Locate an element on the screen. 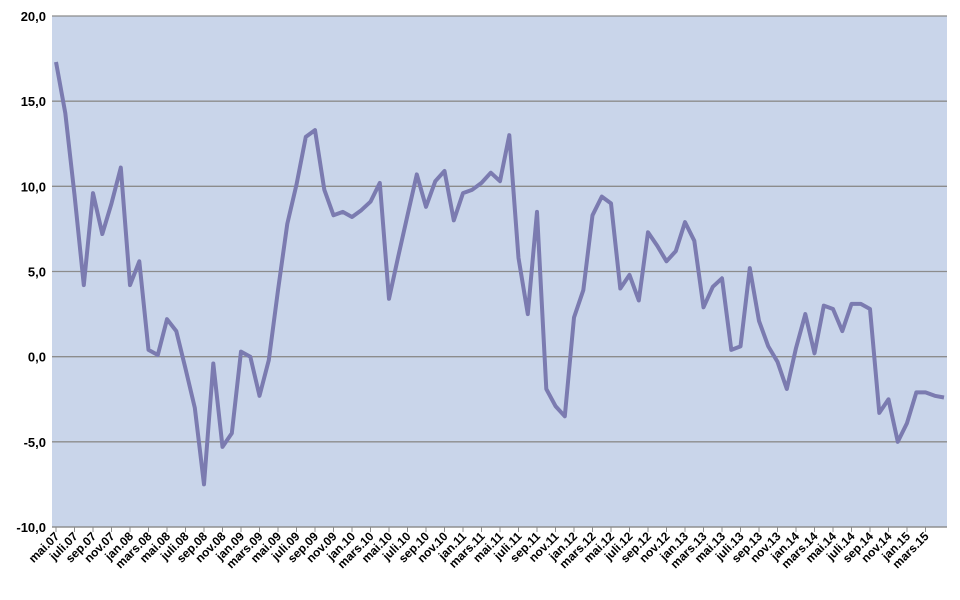 Image resolution: width=960 pixels, height=600 pixels. y-tick-label: 15,0 is located at coordinates (33, 101).